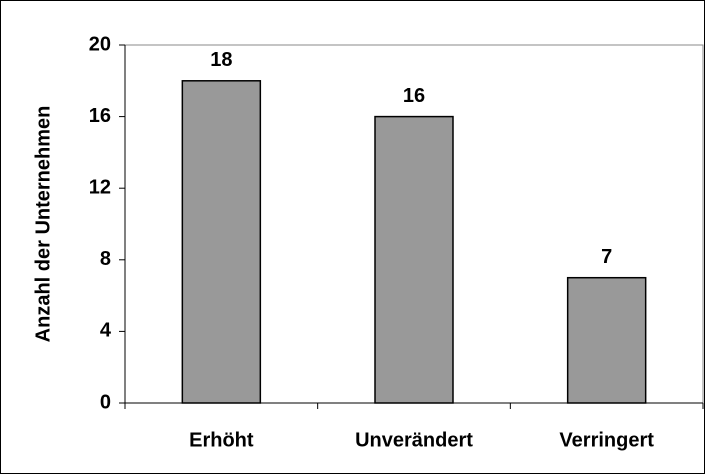 The image size is (705, 474). I want to click on y-tick-label: 8, so click(105, 259).